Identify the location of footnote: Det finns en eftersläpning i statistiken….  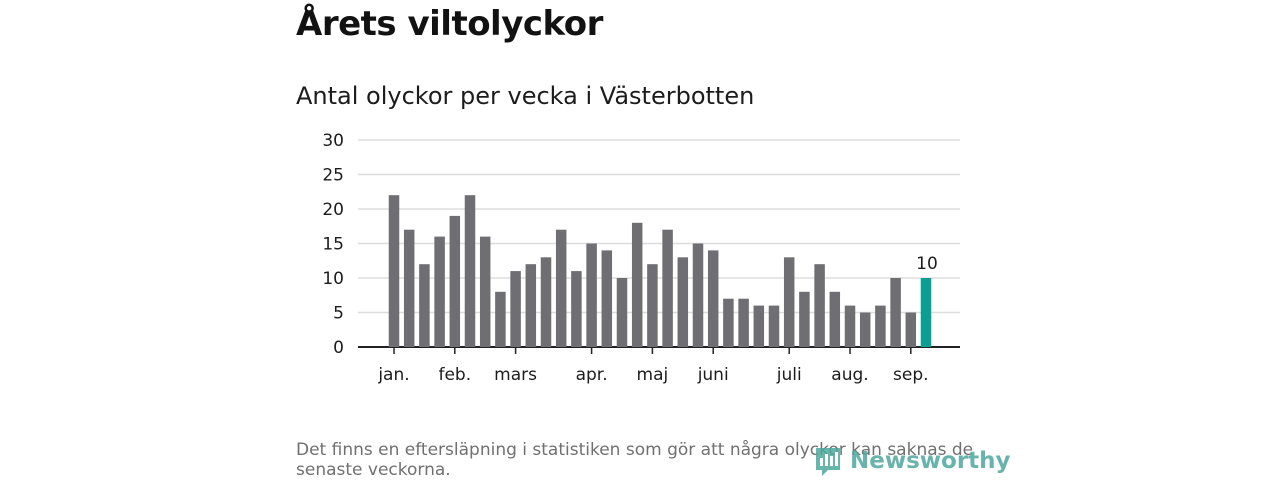
(635, 460).